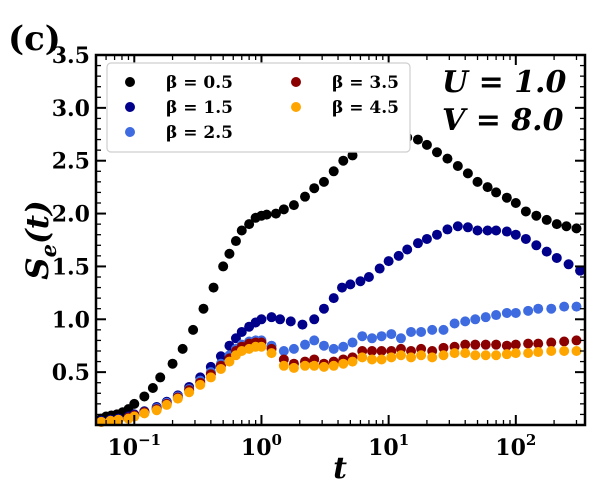  I want to click on legend-marker, so click(130, 132).